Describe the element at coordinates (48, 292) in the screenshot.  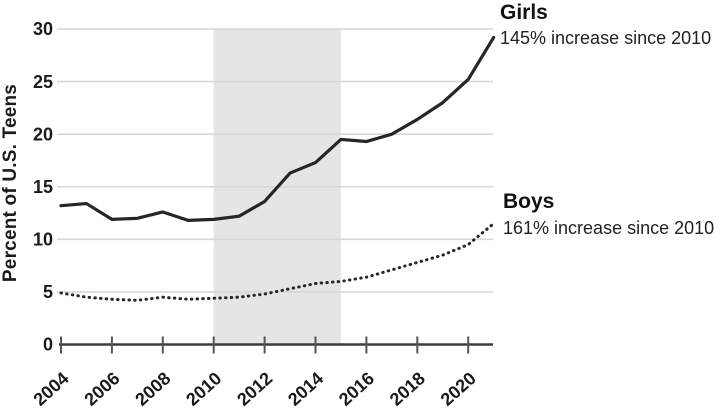
I see `y-tick-label: 5` at that location.